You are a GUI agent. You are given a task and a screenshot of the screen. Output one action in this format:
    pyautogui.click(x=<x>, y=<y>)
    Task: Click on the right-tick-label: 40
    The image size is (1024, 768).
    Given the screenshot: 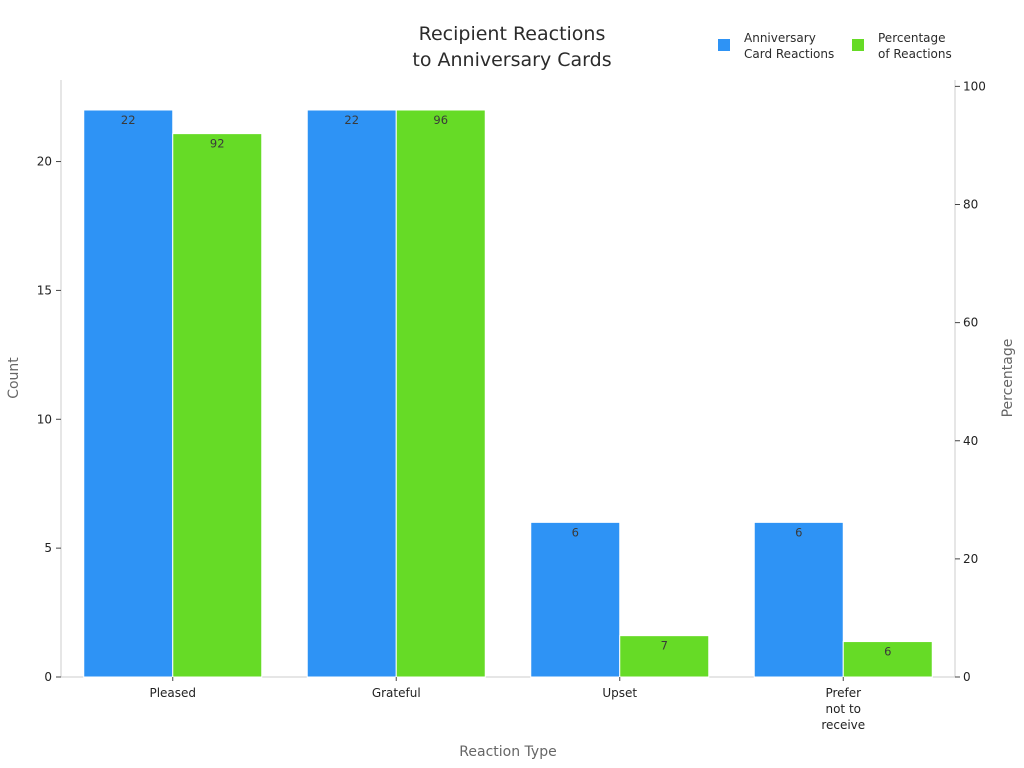 What is the action you would take?
    pyautogui.click(x=970, y=441)
    